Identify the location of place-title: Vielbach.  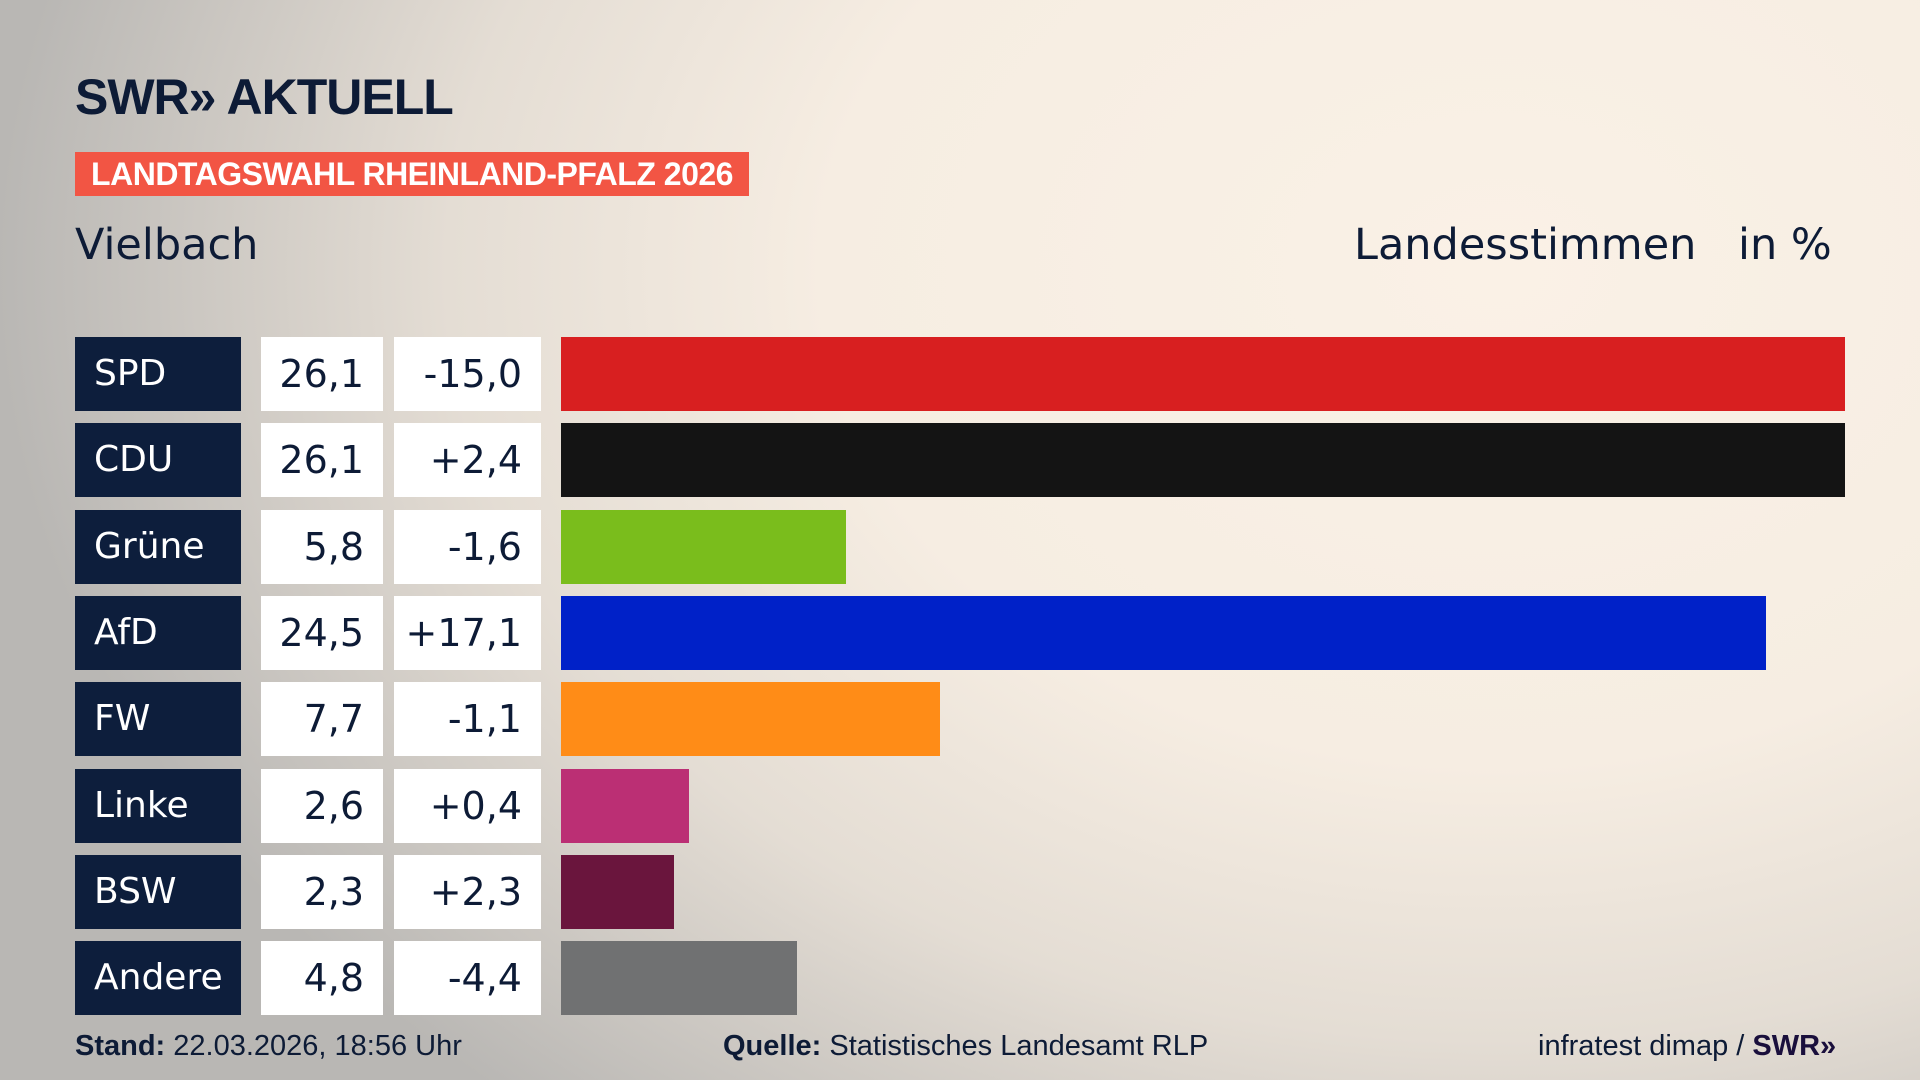
(167, 245).